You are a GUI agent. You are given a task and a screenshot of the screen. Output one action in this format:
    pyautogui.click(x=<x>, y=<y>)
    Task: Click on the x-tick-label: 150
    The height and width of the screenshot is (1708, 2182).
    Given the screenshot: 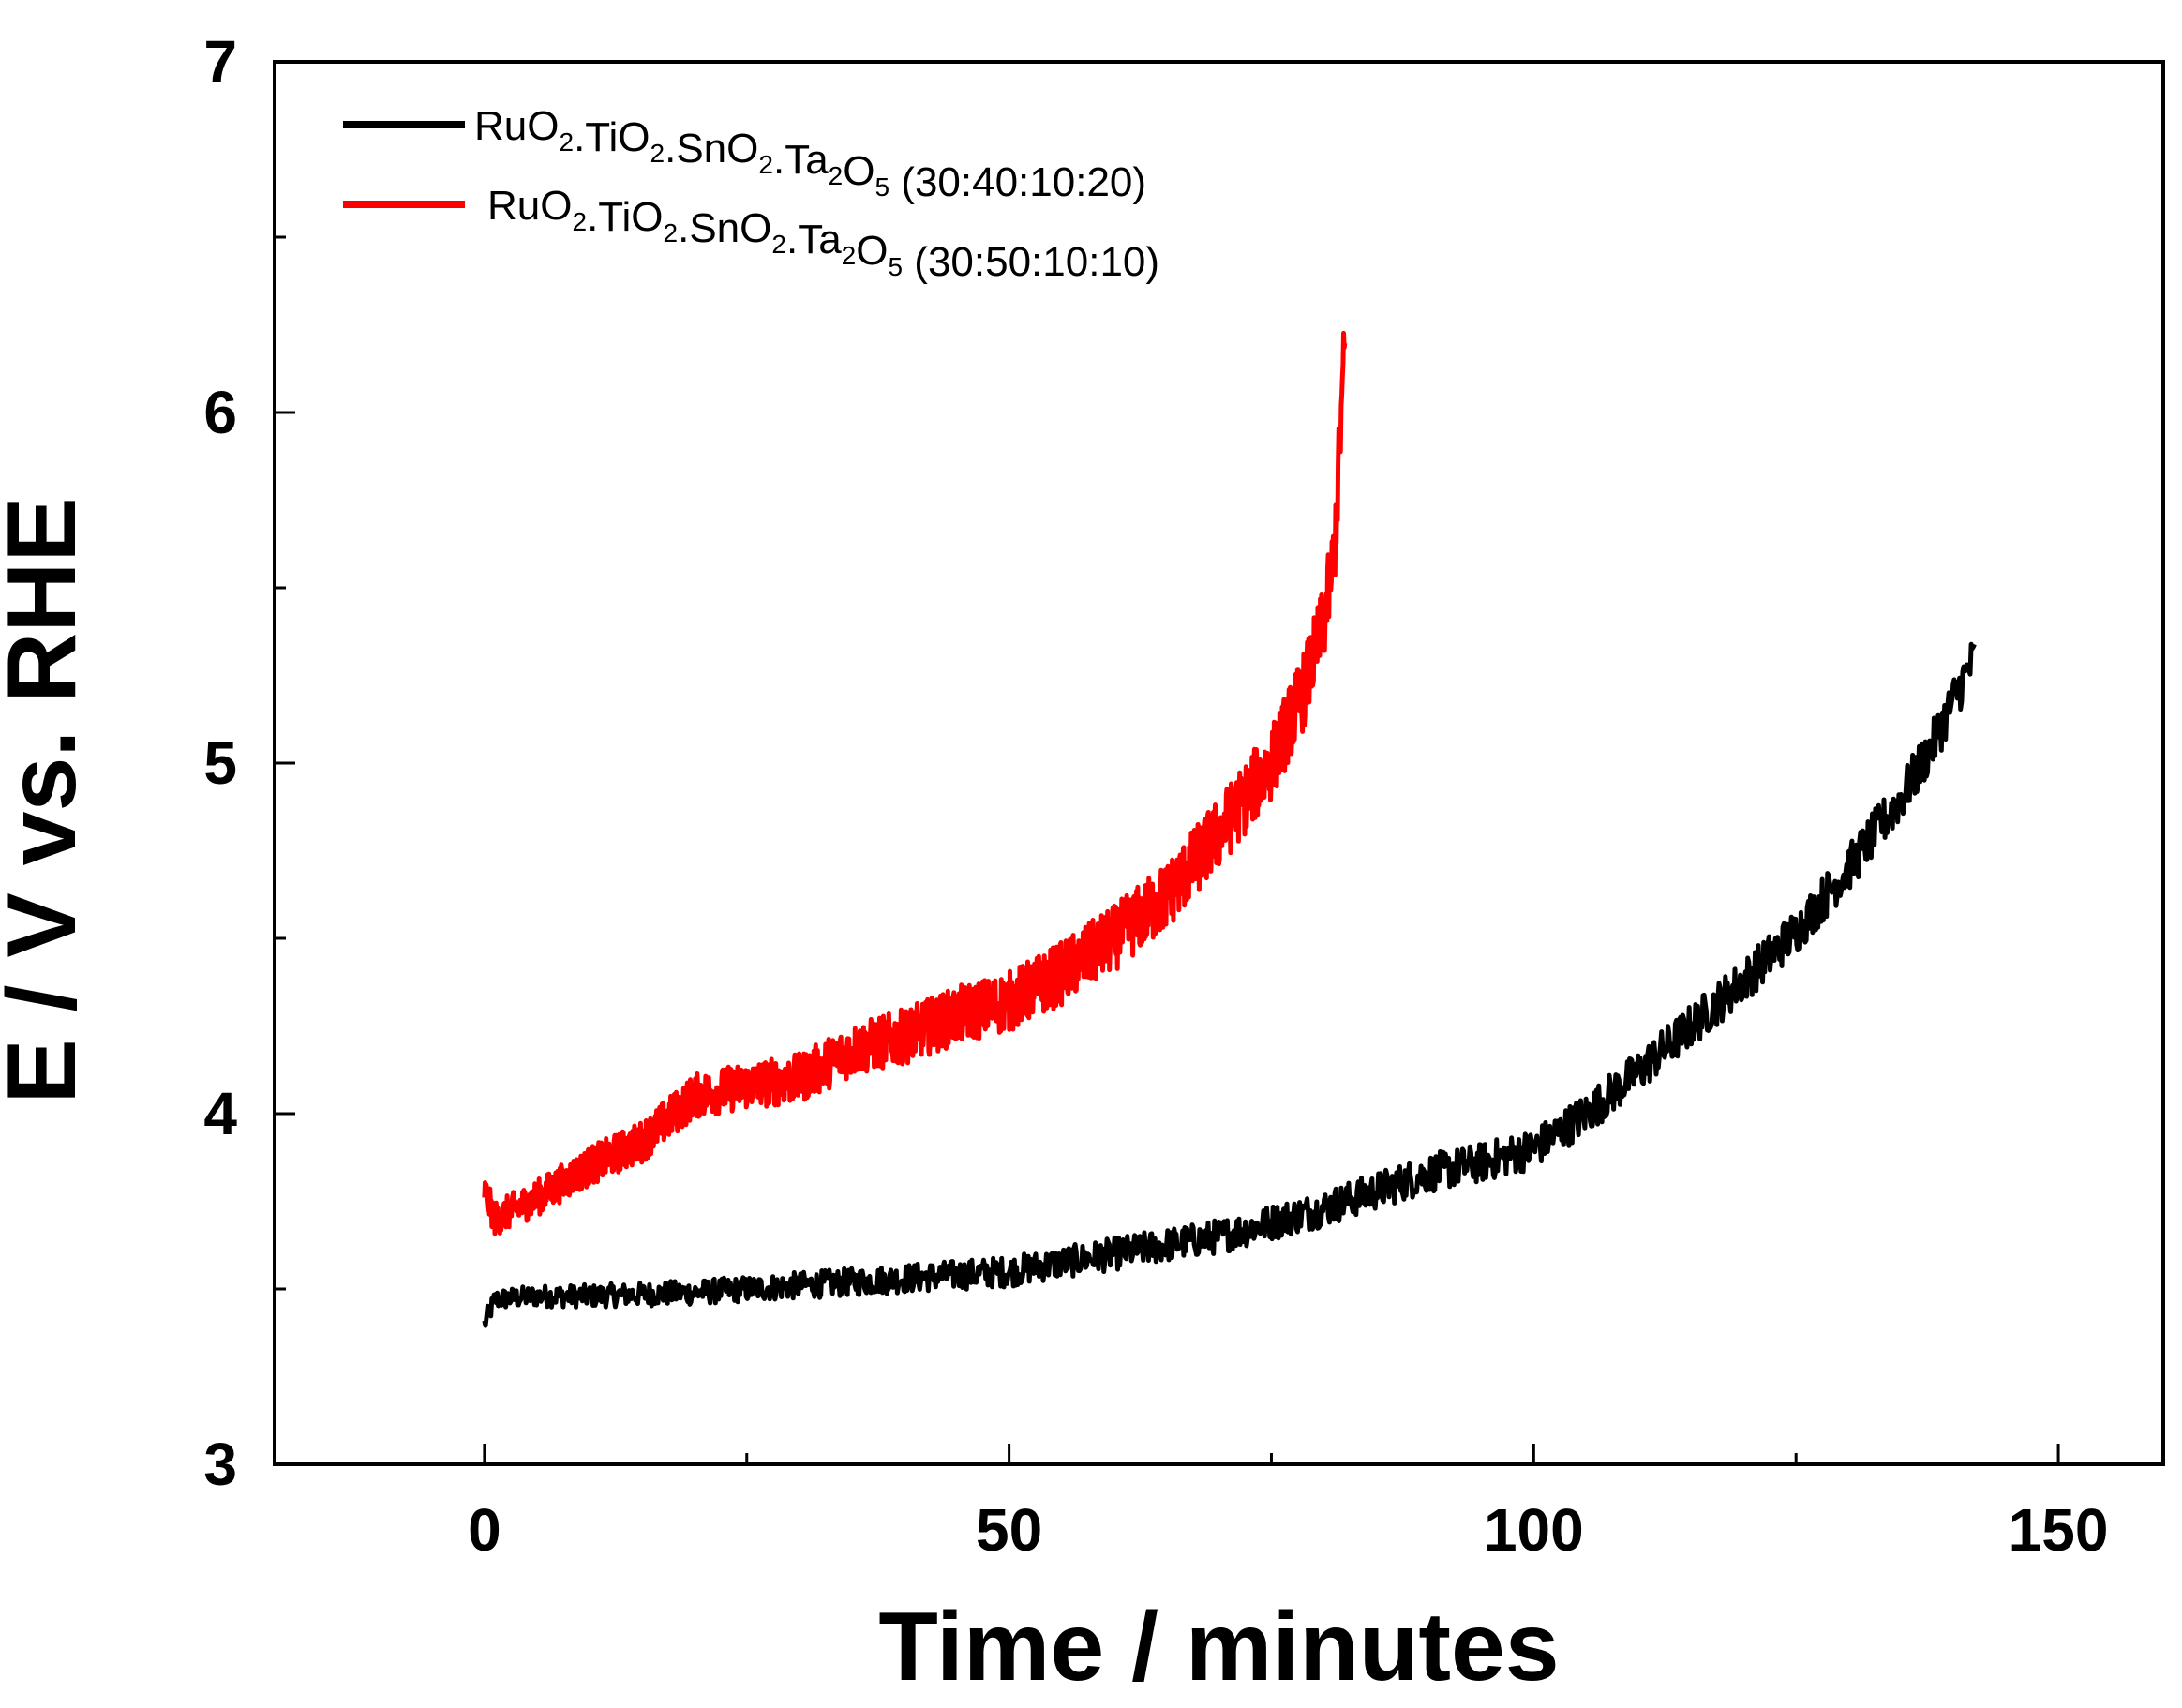 What is the action you would take?
    pyautogui.click(x=2059, y=1530)
    